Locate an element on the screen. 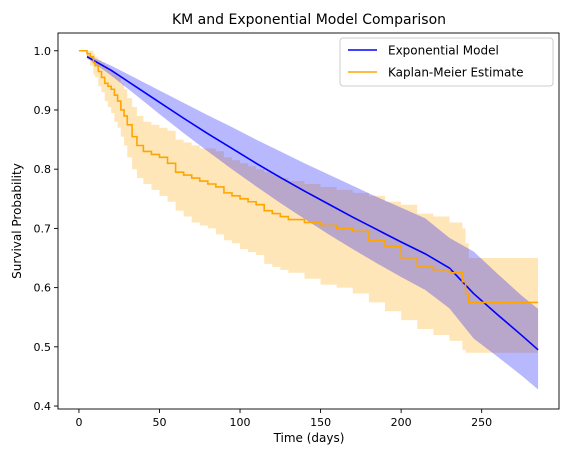  y-tick-label: 0.8 is located at coordinates (43, 169).